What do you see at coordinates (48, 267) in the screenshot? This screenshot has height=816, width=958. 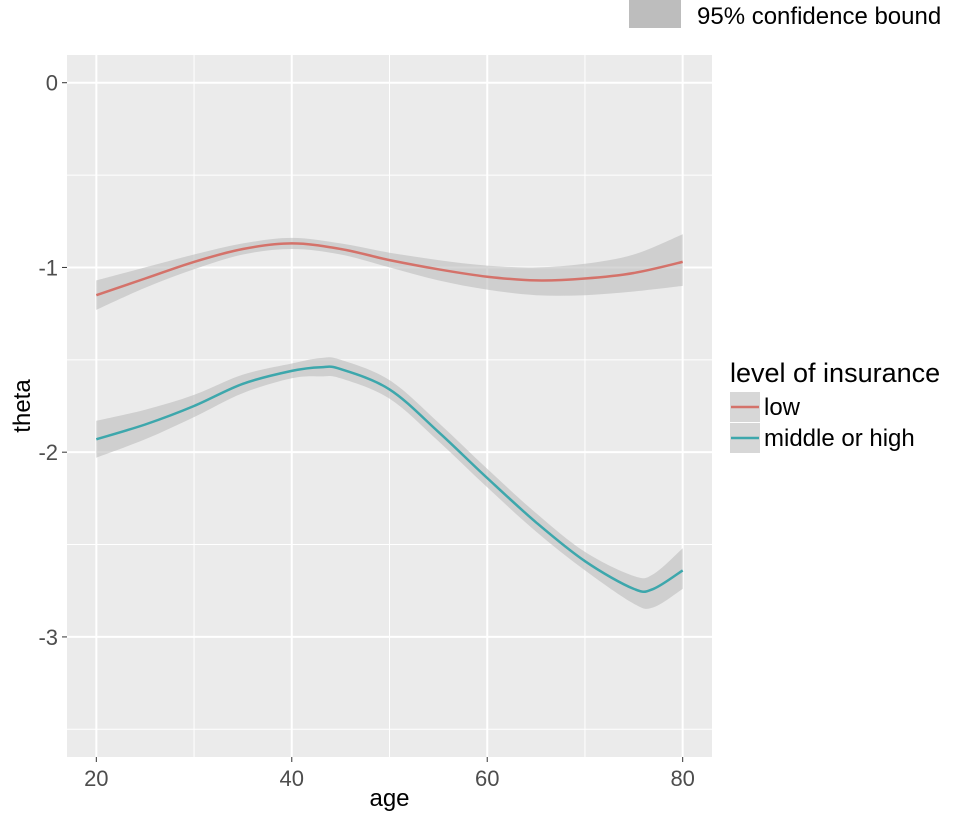 I see `y-tick-label: -1` at bounding box center [48, 267].